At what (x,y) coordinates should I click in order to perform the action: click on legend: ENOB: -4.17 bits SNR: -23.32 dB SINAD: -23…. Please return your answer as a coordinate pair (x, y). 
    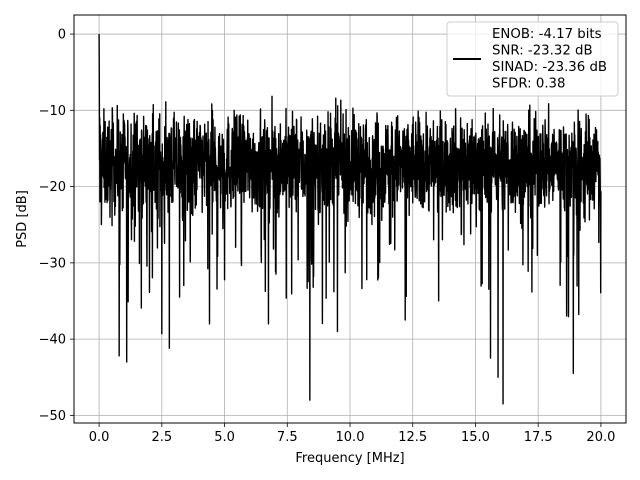
    Looking at the image, I should click on (532, 59).